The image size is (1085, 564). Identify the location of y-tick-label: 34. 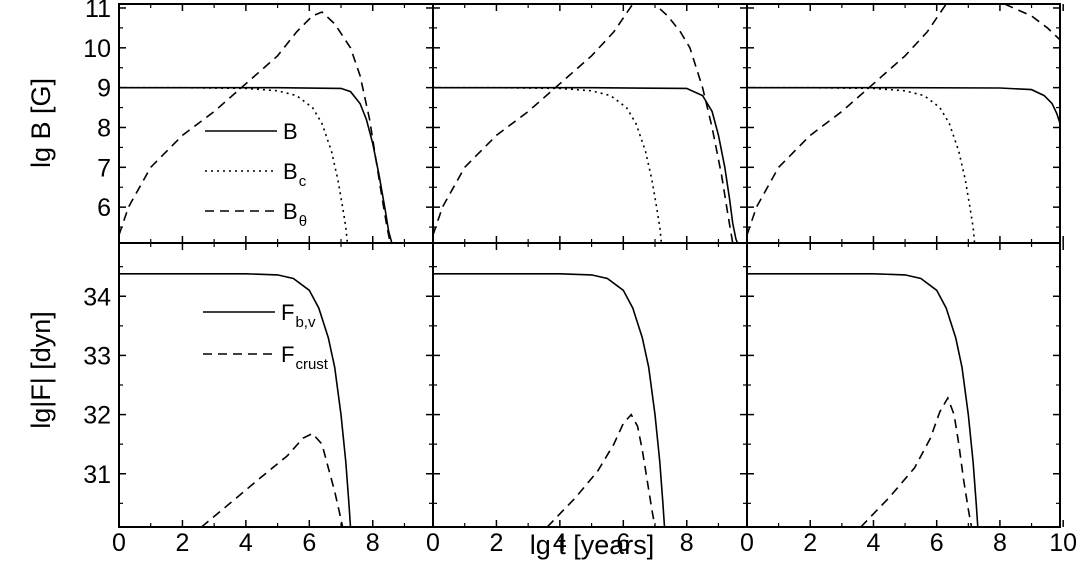
(97, 297).